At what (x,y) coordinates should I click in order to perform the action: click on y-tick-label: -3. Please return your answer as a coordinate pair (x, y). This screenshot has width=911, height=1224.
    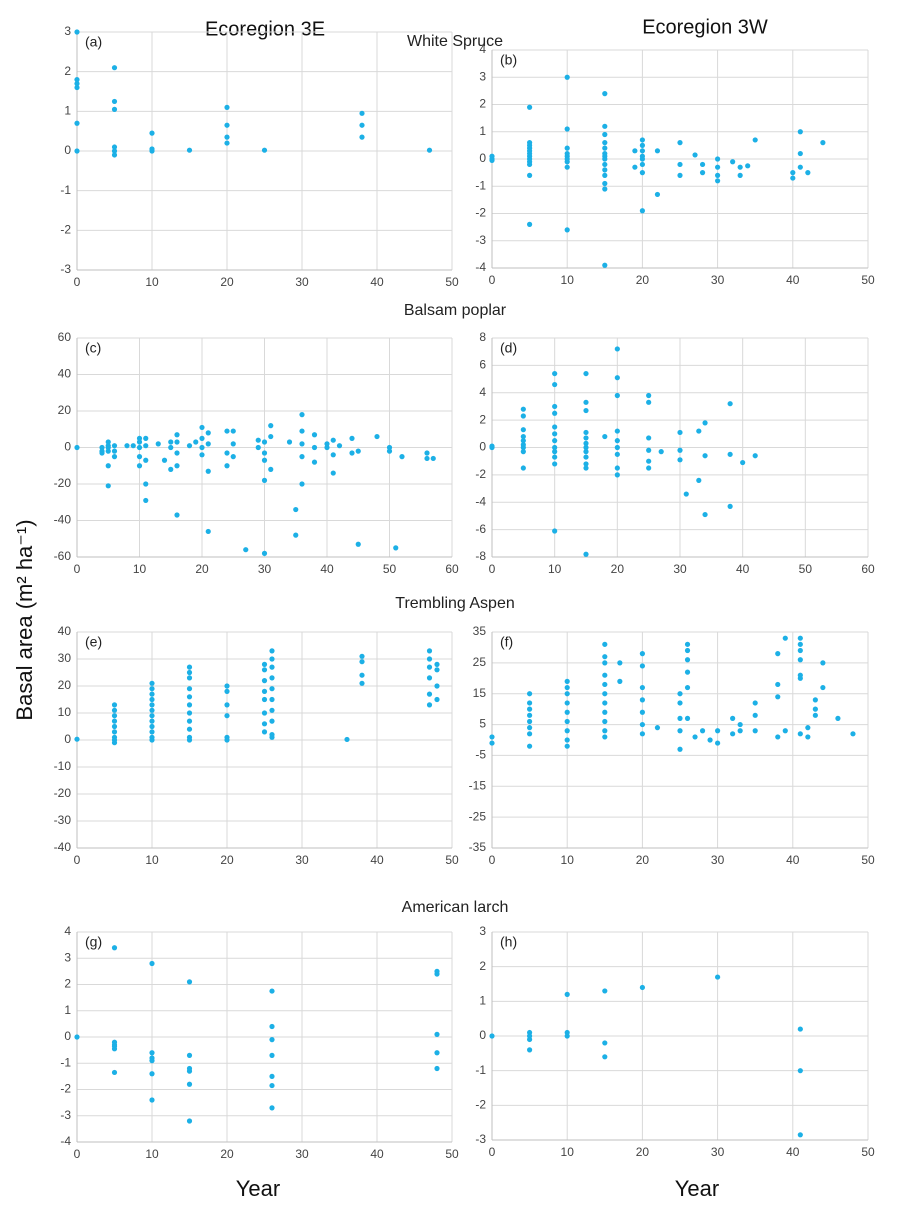
    Looking at the image, I should click on (480, 1139).